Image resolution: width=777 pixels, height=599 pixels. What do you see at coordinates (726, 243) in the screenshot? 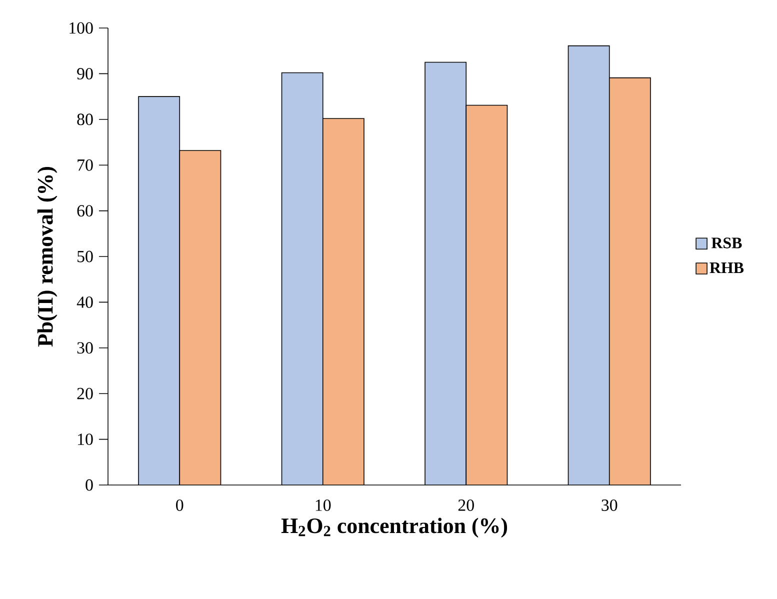
I see `legend-label: RSB` at bounding box center [726, 243].